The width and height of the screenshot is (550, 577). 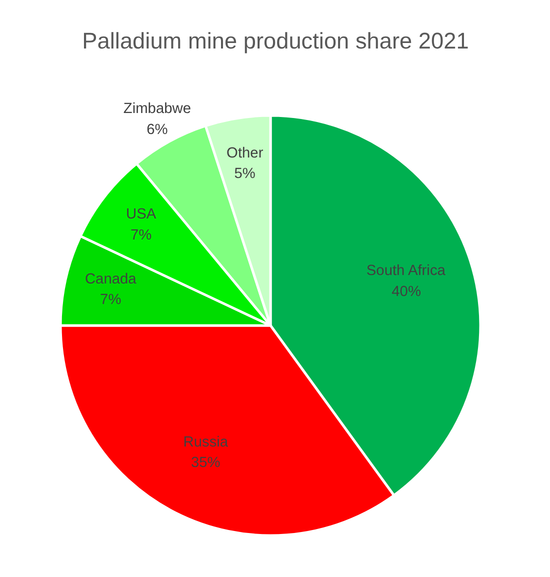 What do you see at coordinates (157, 108) in the screenshot?
I see `slice-label: Zimbabwe` at bounding box center [157, 108].